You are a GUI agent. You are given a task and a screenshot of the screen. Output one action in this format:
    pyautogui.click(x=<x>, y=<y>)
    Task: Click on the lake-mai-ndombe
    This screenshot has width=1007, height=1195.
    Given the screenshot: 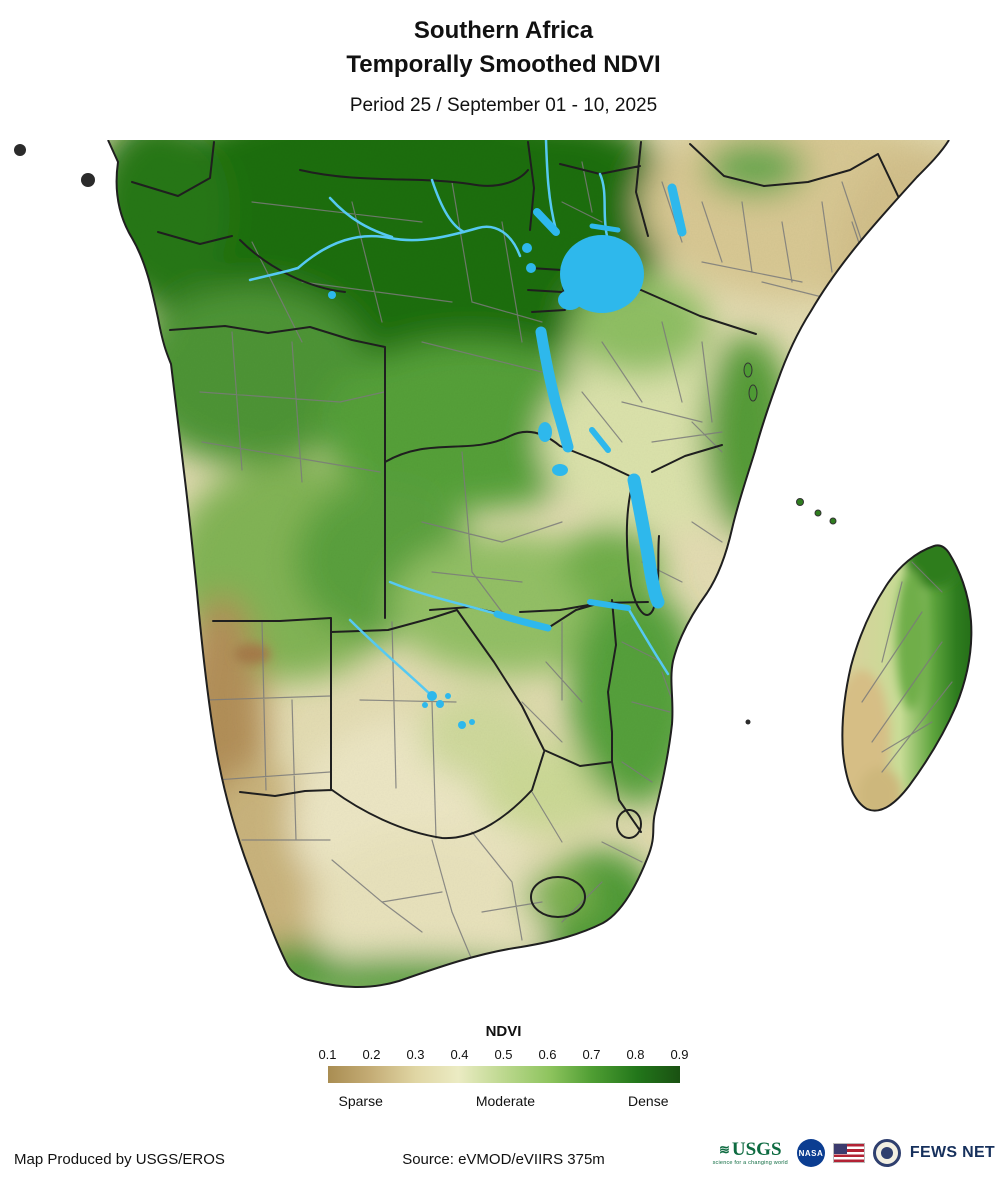 What is the action you would take?
    pyautogui.click(x=332, y=295)
    